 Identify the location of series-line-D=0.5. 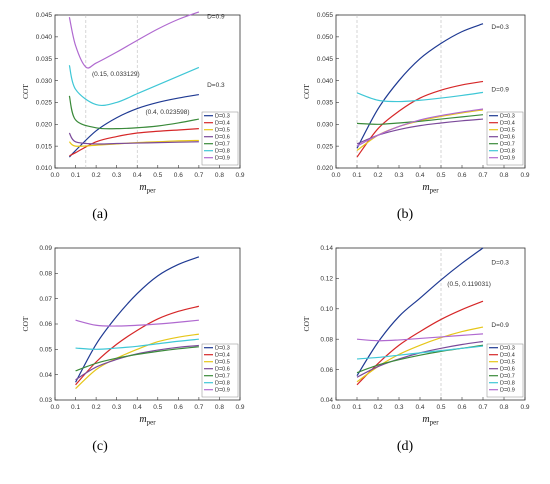
(137, 361).